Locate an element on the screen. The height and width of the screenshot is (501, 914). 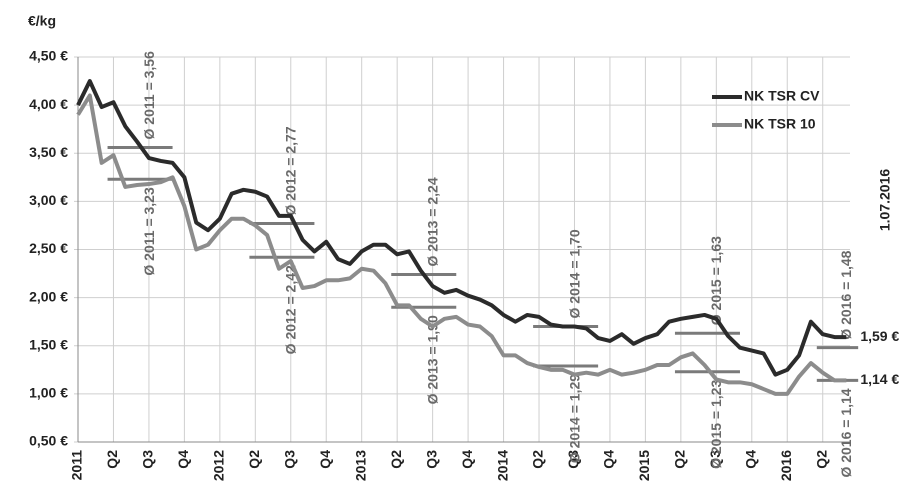
date-annotation: 1.07.2016 is located at coordinates (885, 200).